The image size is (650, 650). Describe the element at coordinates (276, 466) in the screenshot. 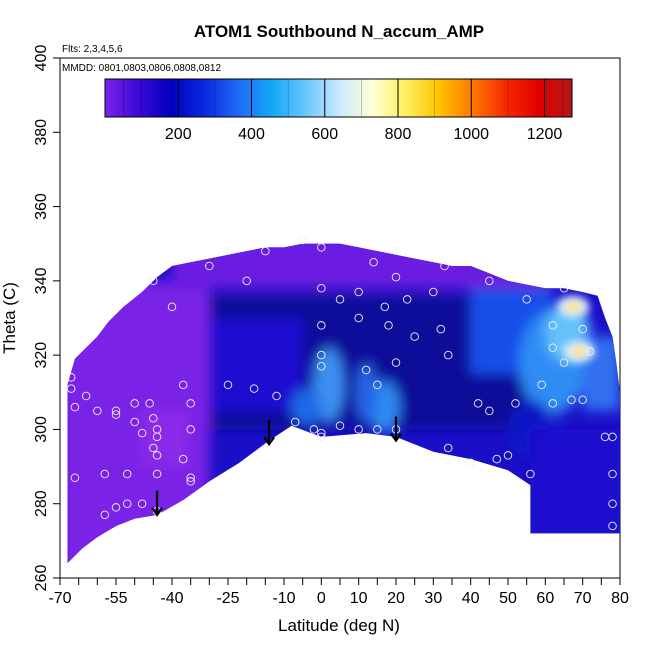

I see `arrow-markers` at that location.